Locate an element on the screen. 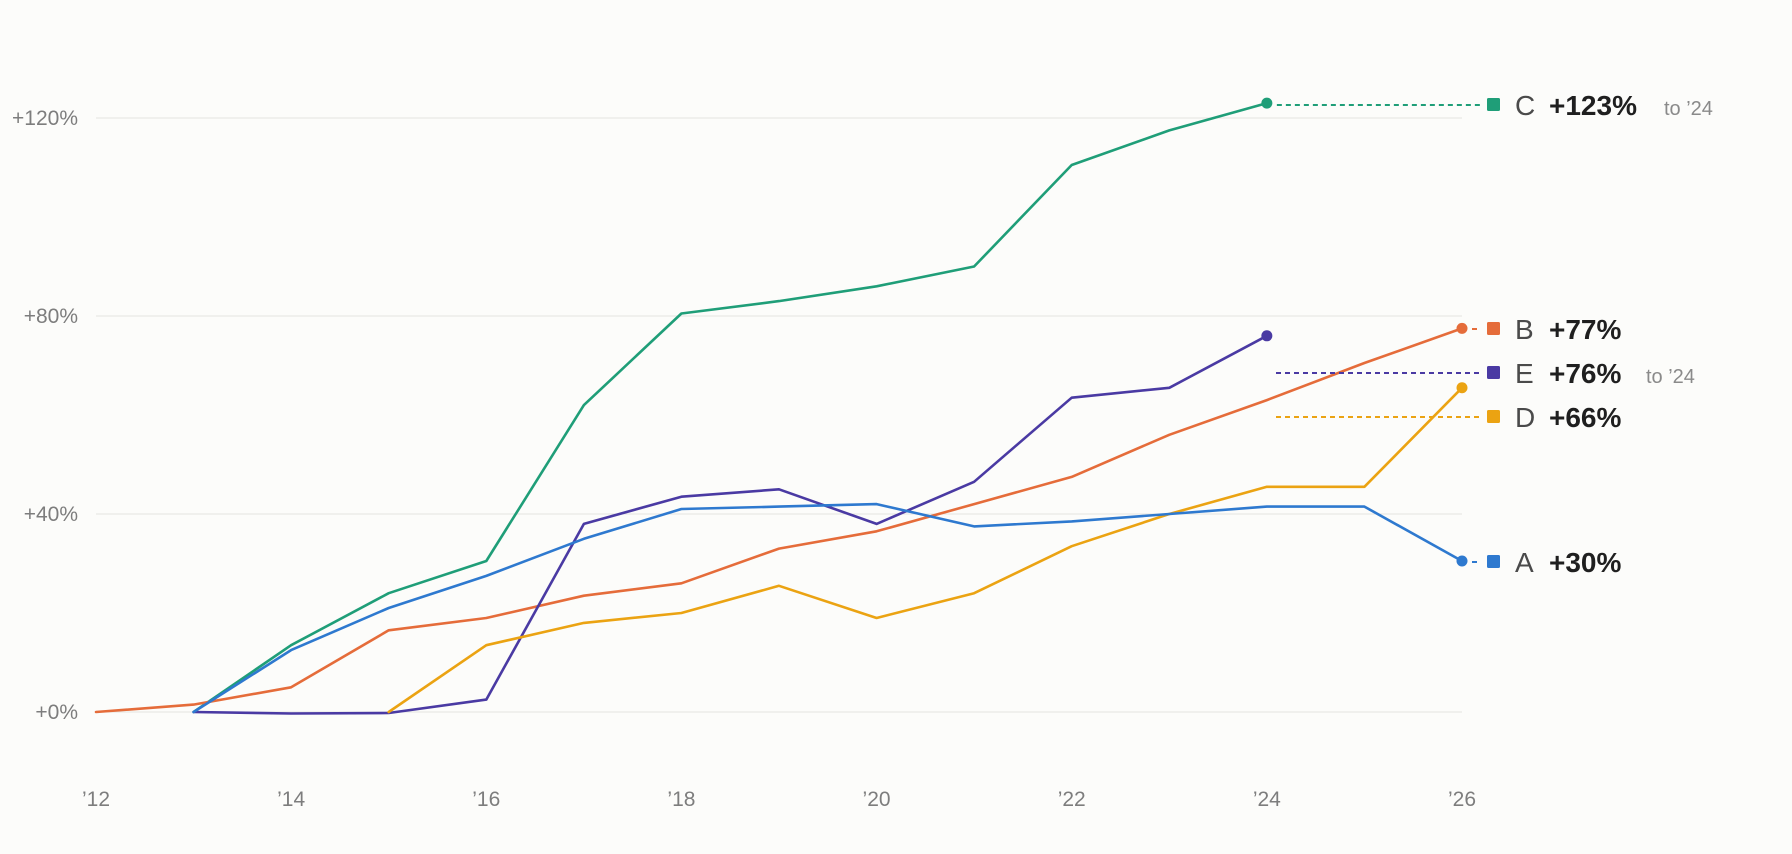 This screenshot has height=854, width=1792. legend-swatch-e is located at coordinates (1493, 372).